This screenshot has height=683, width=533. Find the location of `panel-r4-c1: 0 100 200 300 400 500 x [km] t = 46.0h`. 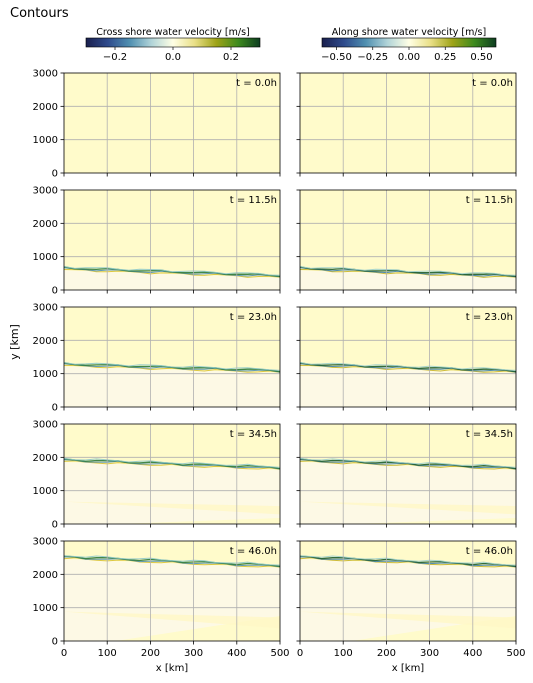

panel-r4-c1: 0 100 200 300 400 500 x [km] t = 46.0h is located at coordinates (411, 607).